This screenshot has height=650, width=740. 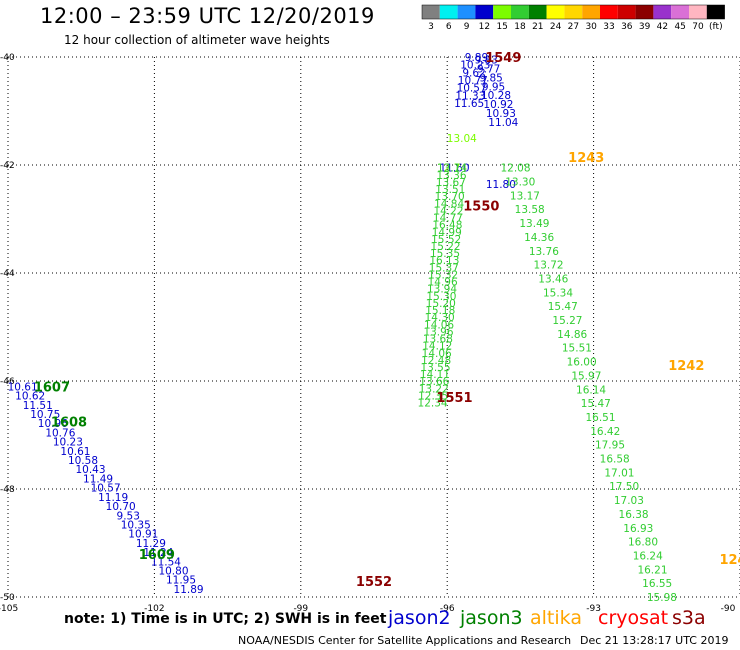 I want to click on wave-height-value: 15.52, so click(x=446, y=240).